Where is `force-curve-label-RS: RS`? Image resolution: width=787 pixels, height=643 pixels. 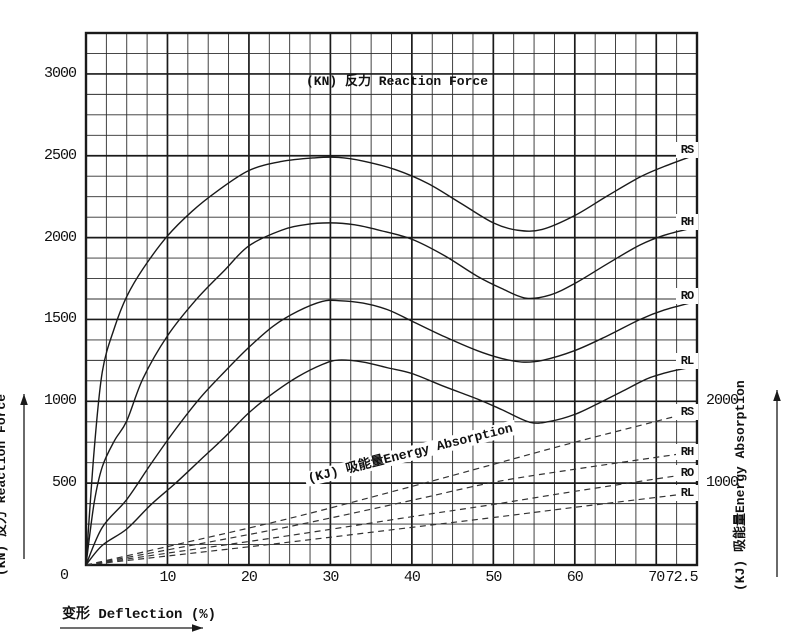
force-curve-label-RS: RS is located at coordinates (687, 149).